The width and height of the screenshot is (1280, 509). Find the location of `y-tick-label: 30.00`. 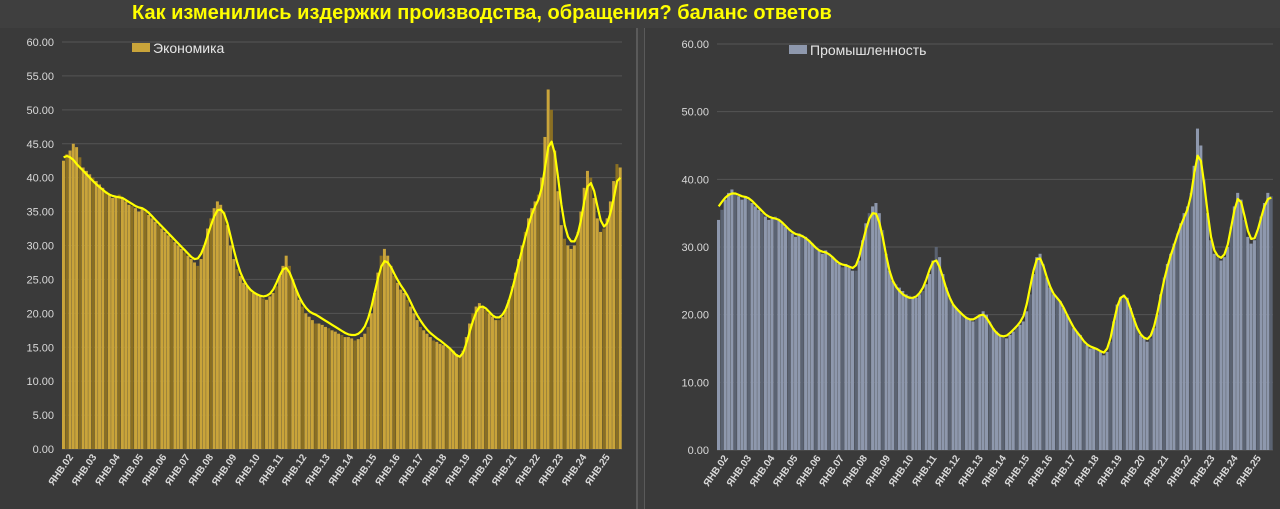

y-tick-label: 30.00 is located at coordinates (40, 247).